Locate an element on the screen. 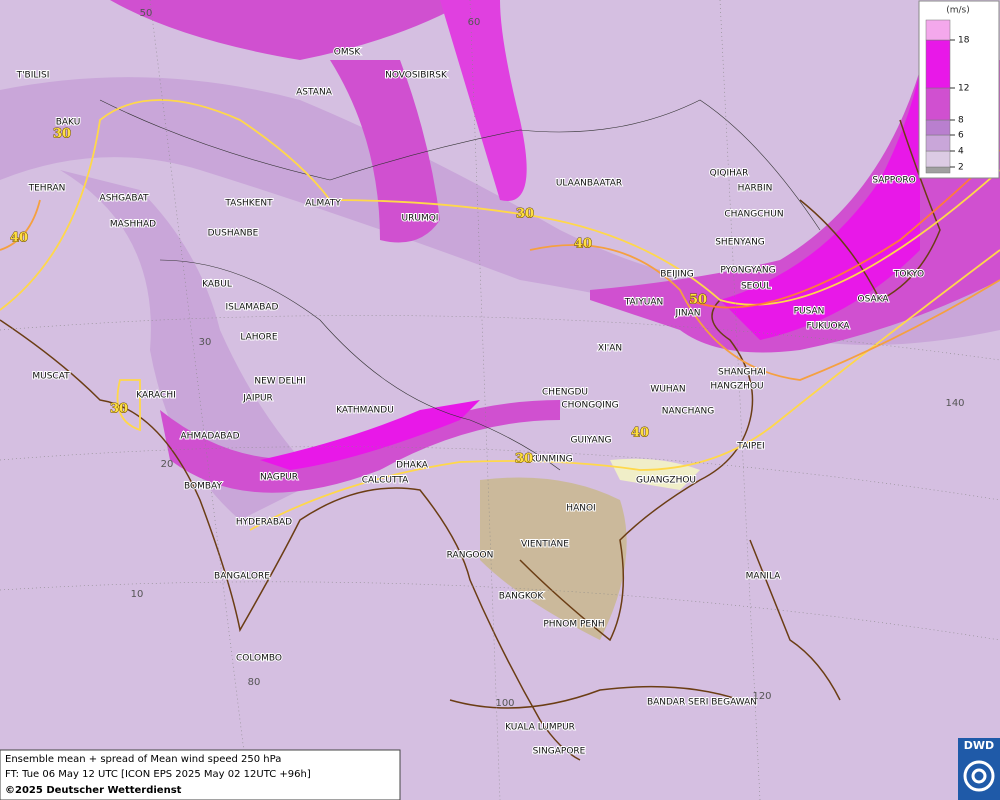 Image resolution: width=1000 pixels, height=800 pixels. city-label: KABUL is located at coordinates (217, 285).